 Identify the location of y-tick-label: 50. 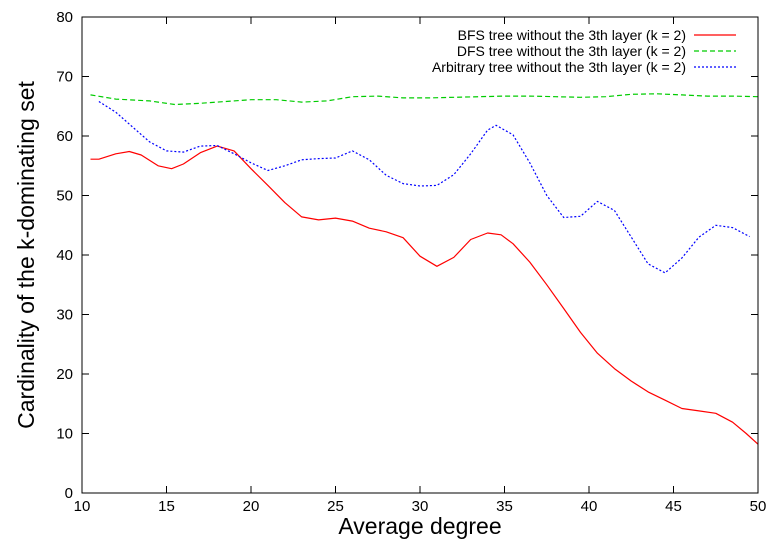
(64, 196).